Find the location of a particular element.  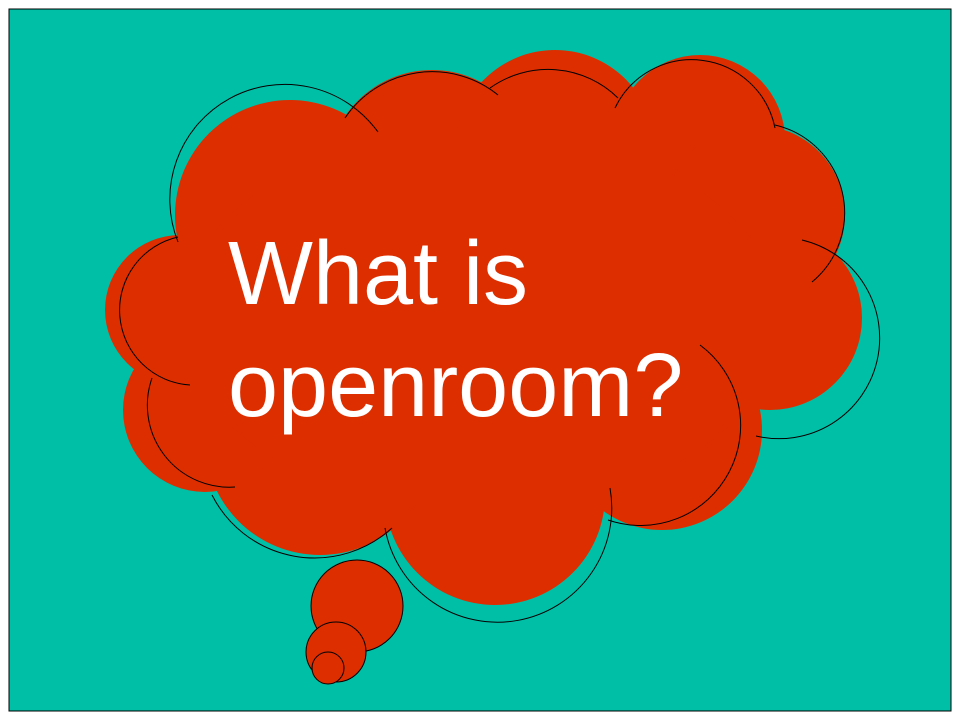

slide-title-line-2: openroom? is located at coordinates (456, 386).